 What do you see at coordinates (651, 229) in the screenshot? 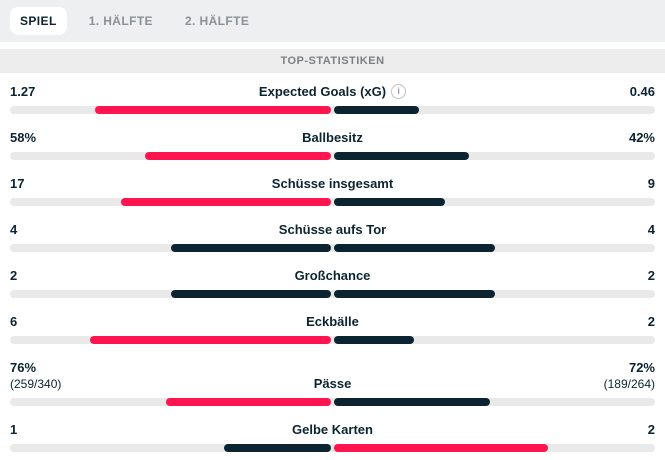
I see `away-value-main: 4` at bounding box center [651, 229].